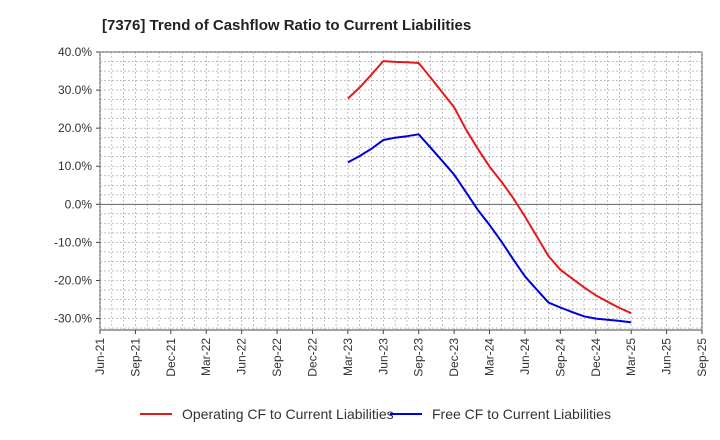  What do you see at coordinates (596, 357) in the screenshot?
I see `x-tick-label: Dec-24` at bounding box center [596, 357].